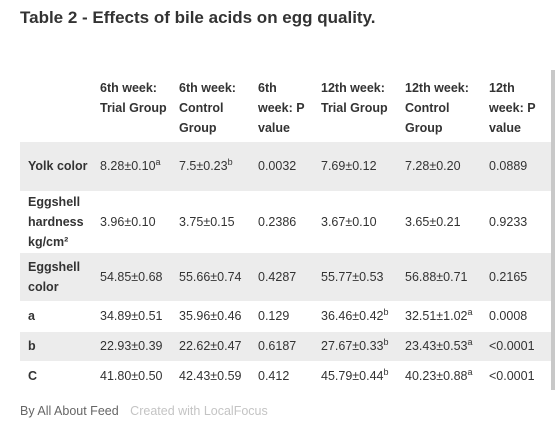 The width and height of the screenshot is (555, 433). I want to click on table-cell: 3.96±0.10, so click(135, 222).